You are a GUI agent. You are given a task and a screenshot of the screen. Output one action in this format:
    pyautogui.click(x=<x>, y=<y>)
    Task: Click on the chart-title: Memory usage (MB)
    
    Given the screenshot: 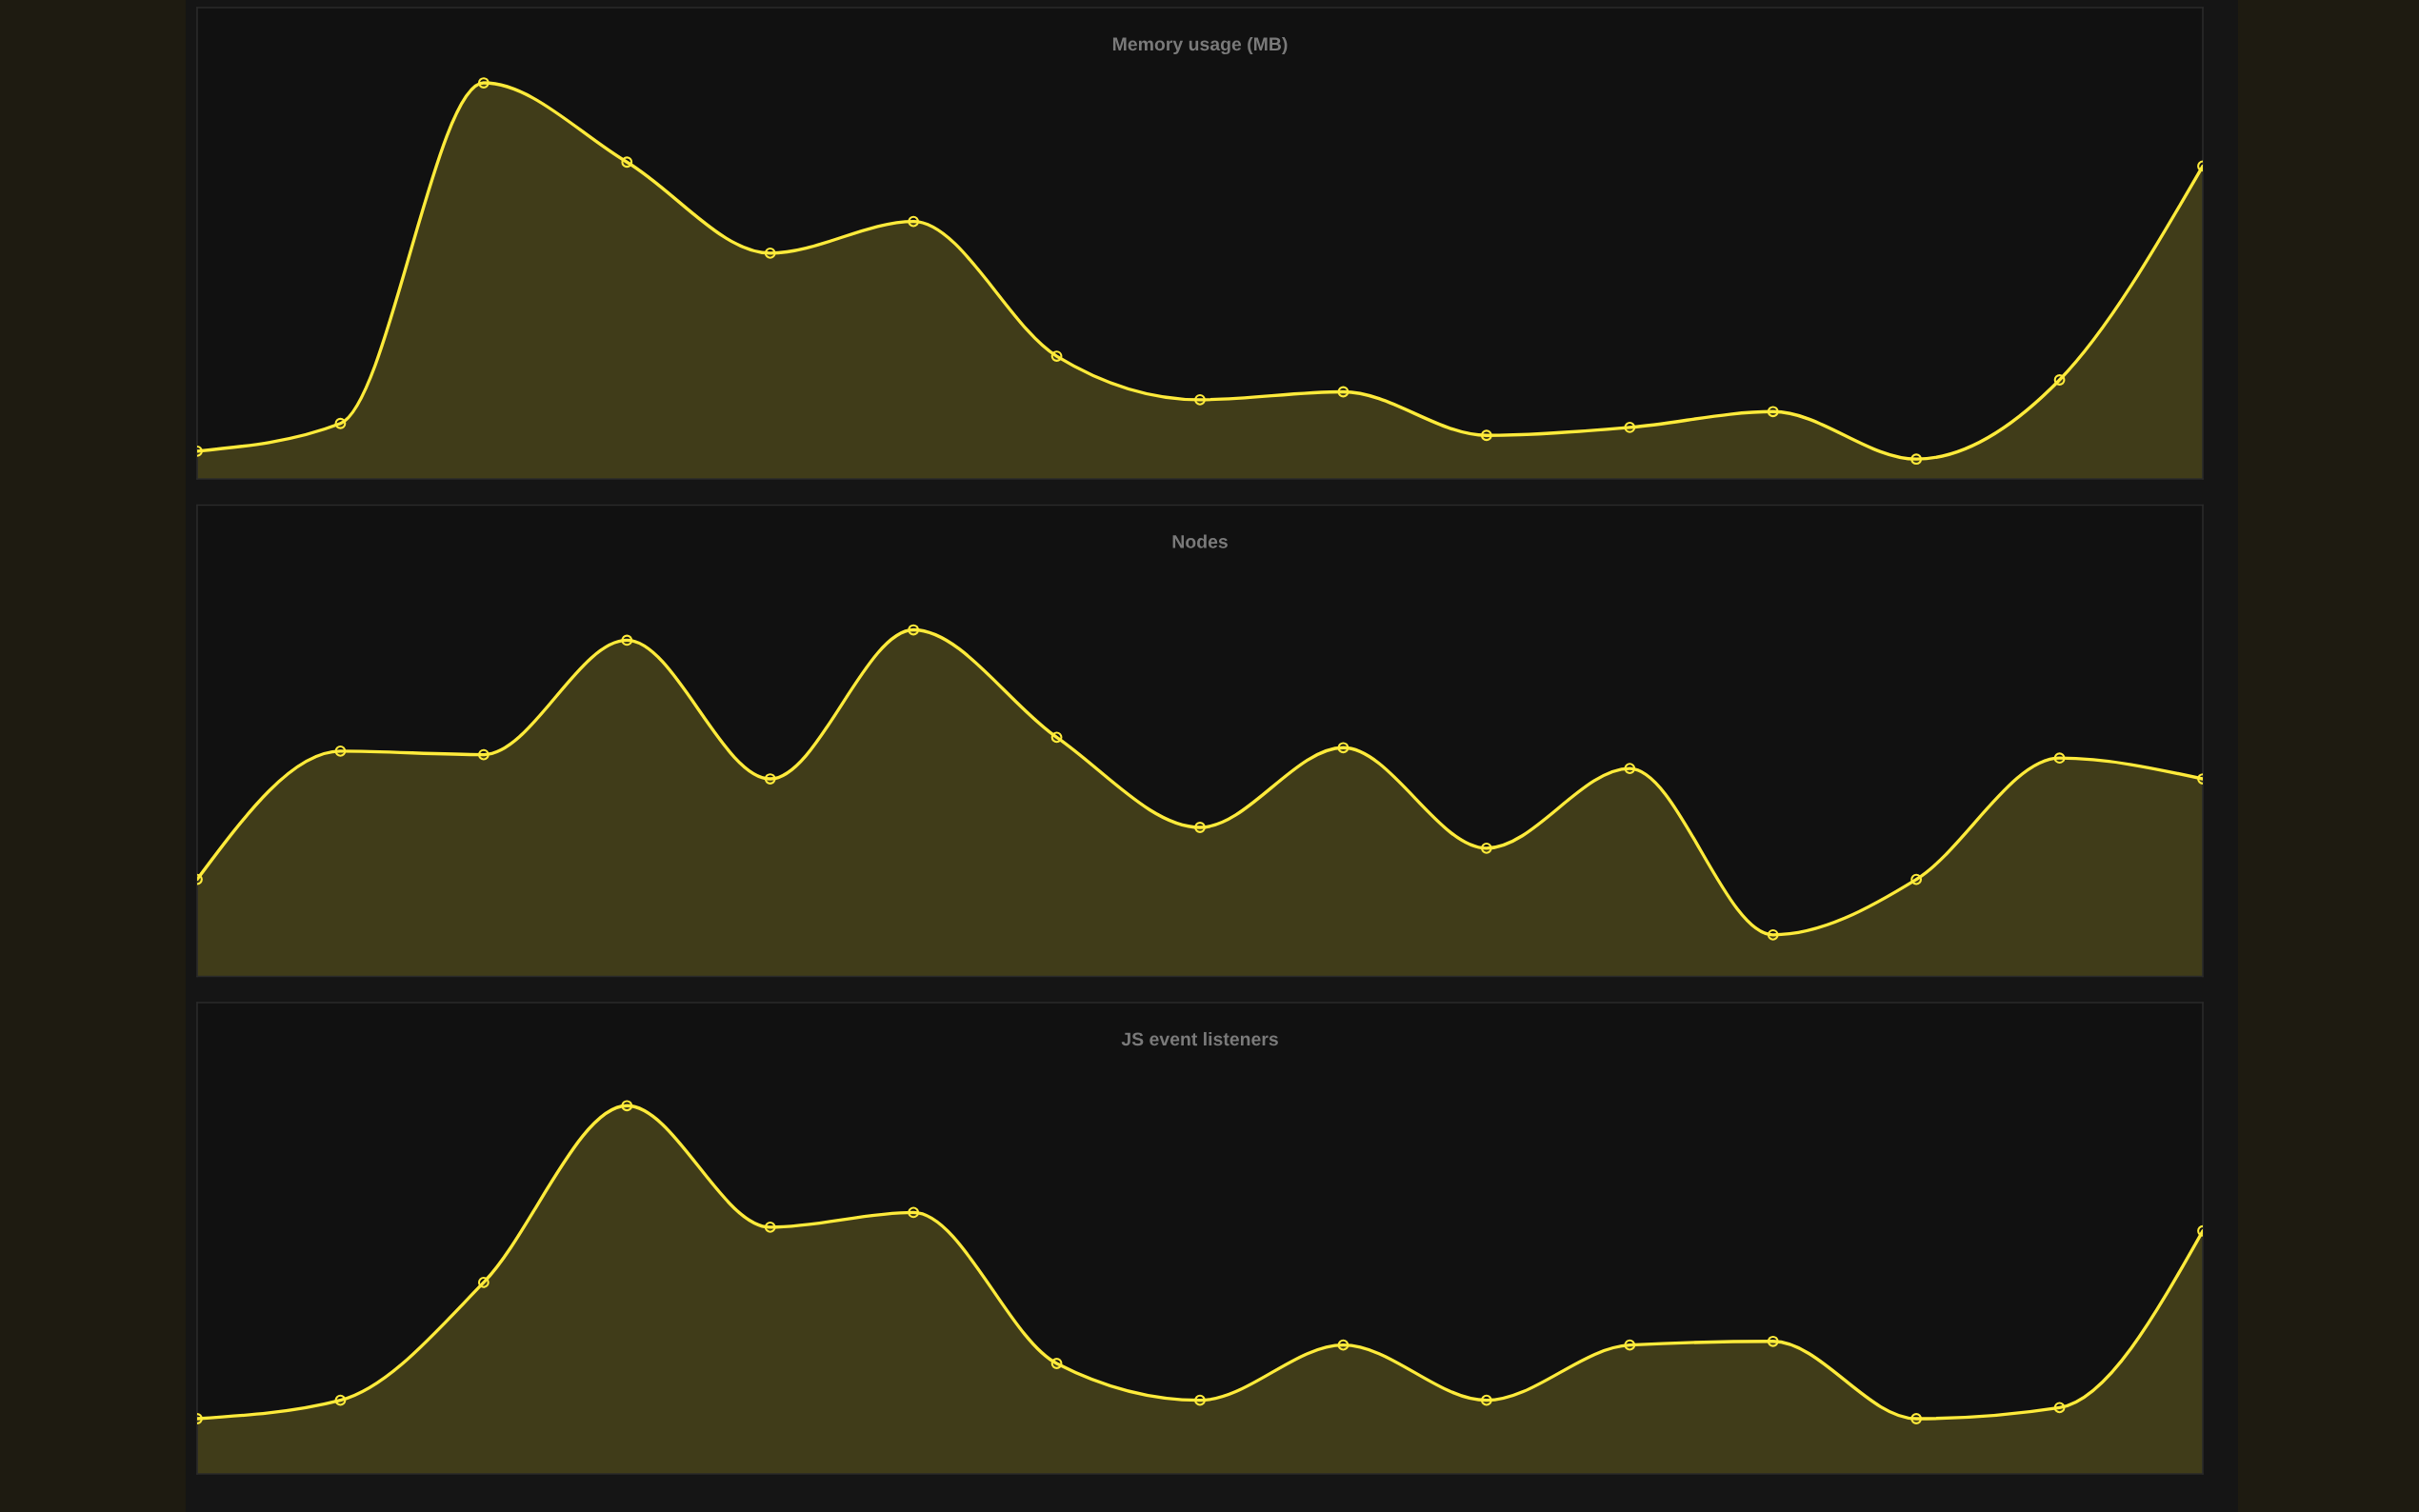 What is the action you would take?
    pyautogui.click(x=1200, y=45)
    